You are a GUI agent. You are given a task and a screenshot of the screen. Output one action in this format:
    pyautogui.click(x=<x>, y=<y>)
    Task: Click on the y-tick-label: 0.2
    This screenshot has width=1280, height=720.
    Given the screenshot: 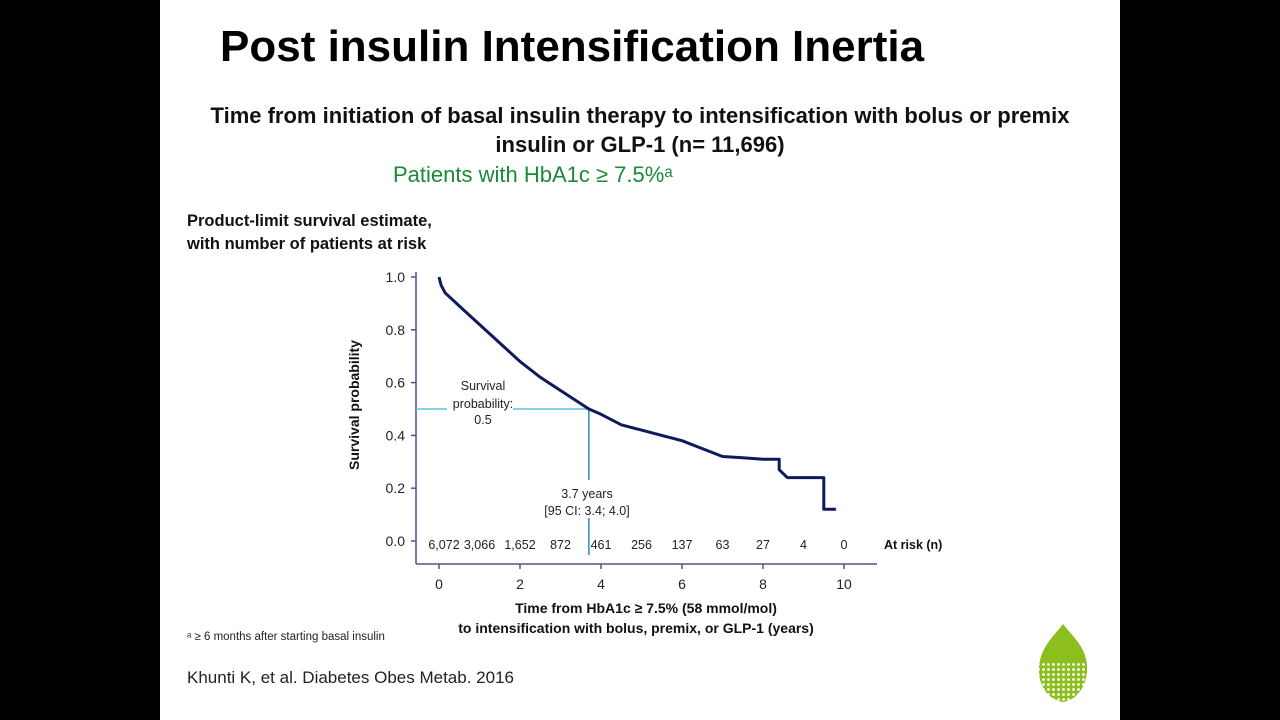 What is the action you would take?
    pyautogui.click(x=396, y=488)
    